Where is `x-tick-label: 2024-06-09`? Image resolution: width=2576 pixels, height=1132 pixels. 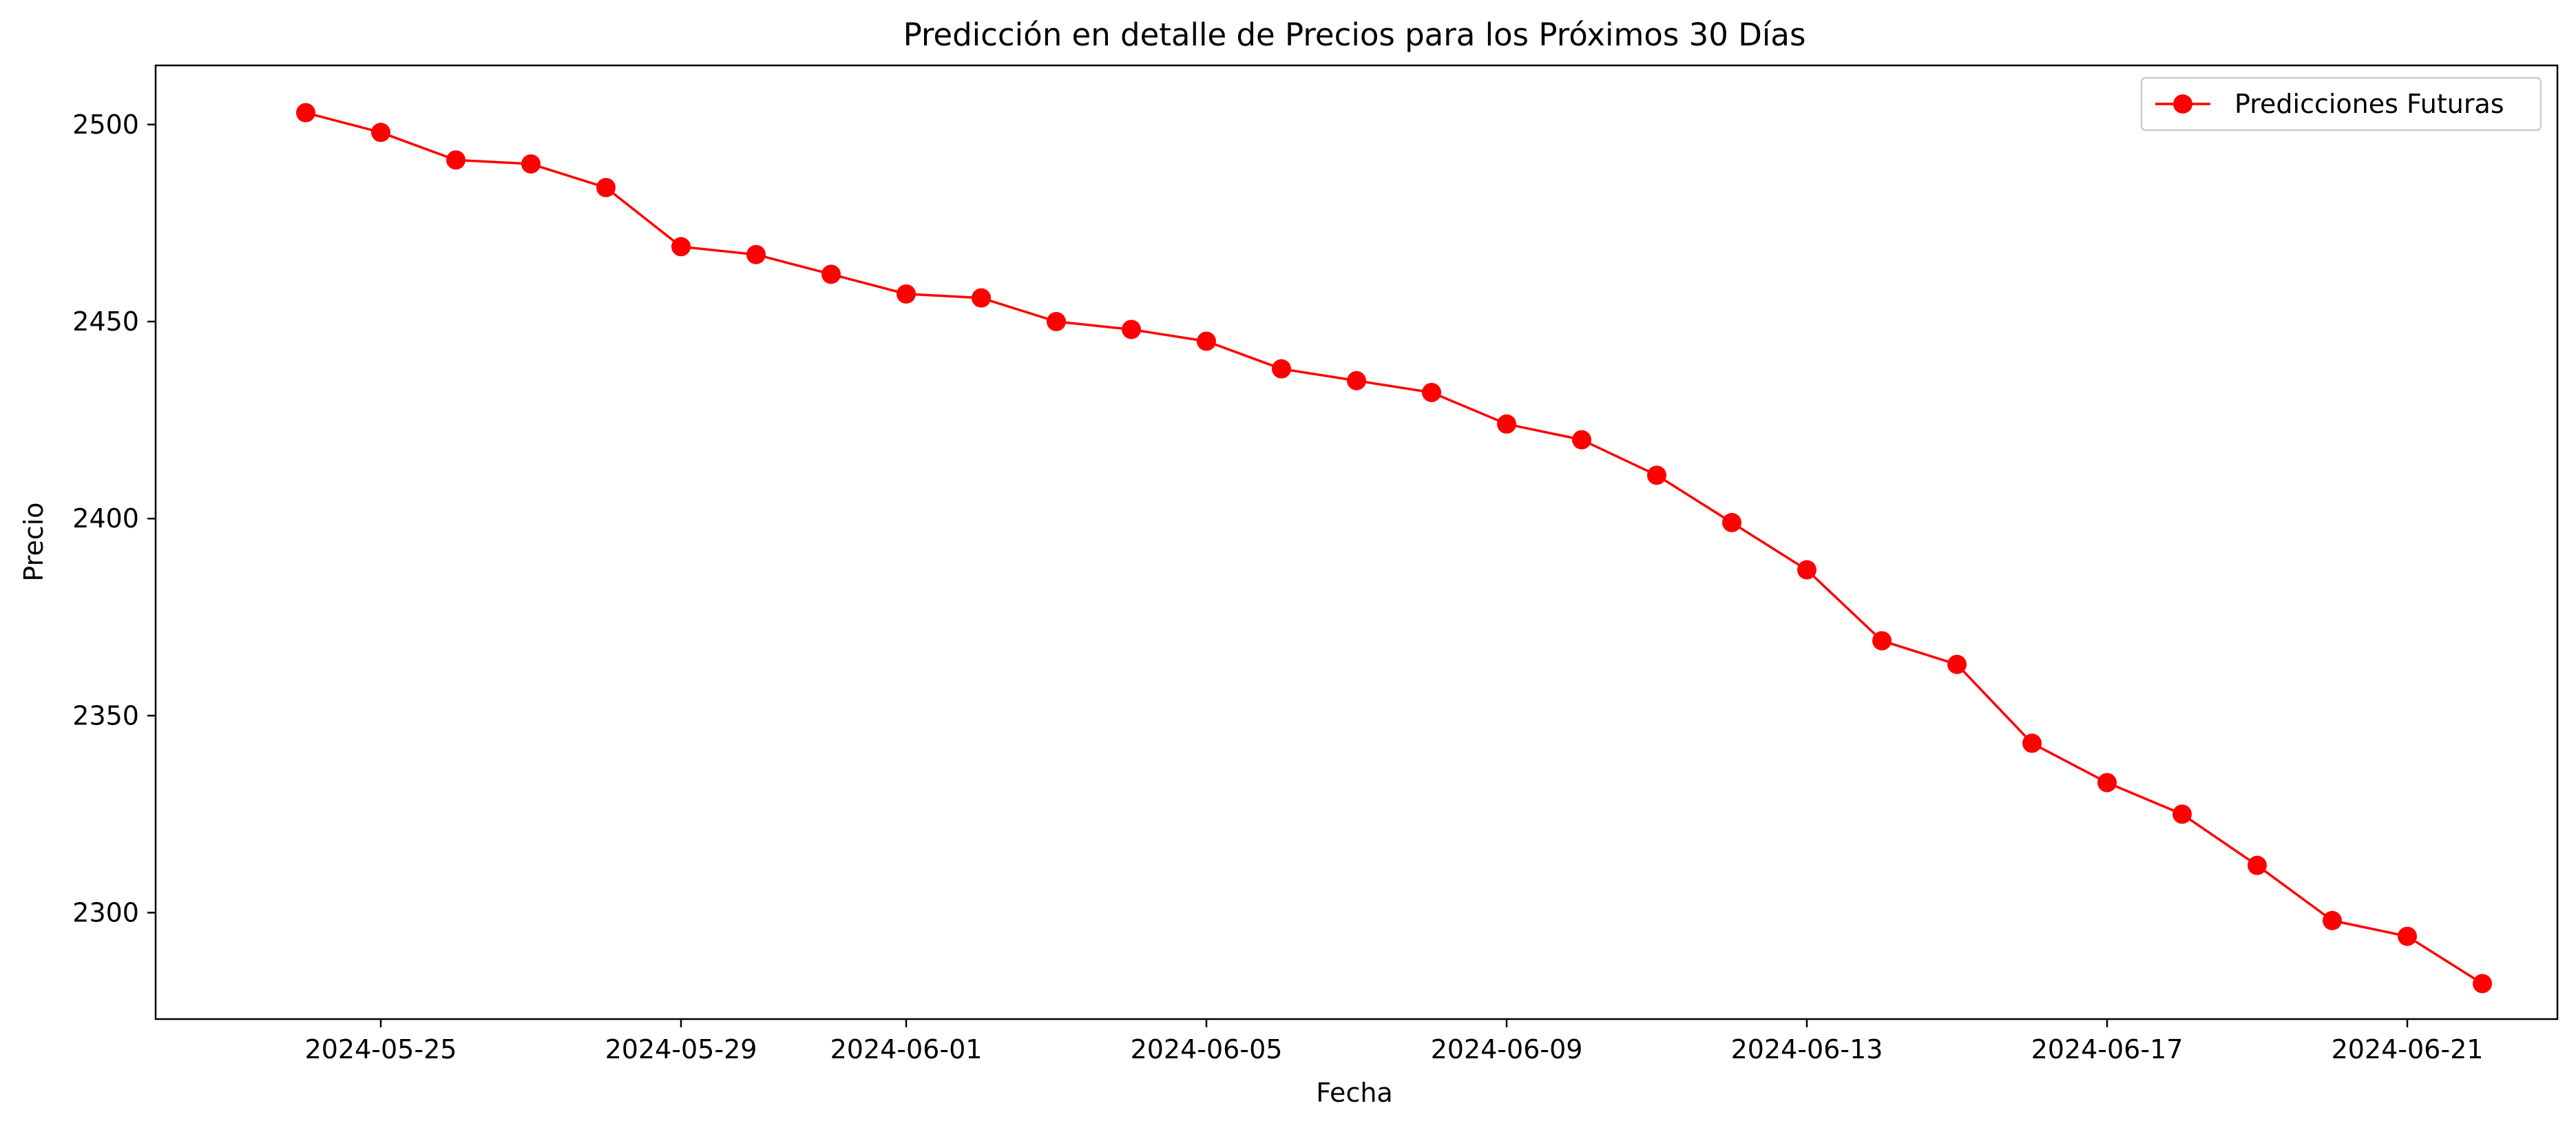 x-tick-label: 2024-06-09 is located at coordinates (1507, 1050).